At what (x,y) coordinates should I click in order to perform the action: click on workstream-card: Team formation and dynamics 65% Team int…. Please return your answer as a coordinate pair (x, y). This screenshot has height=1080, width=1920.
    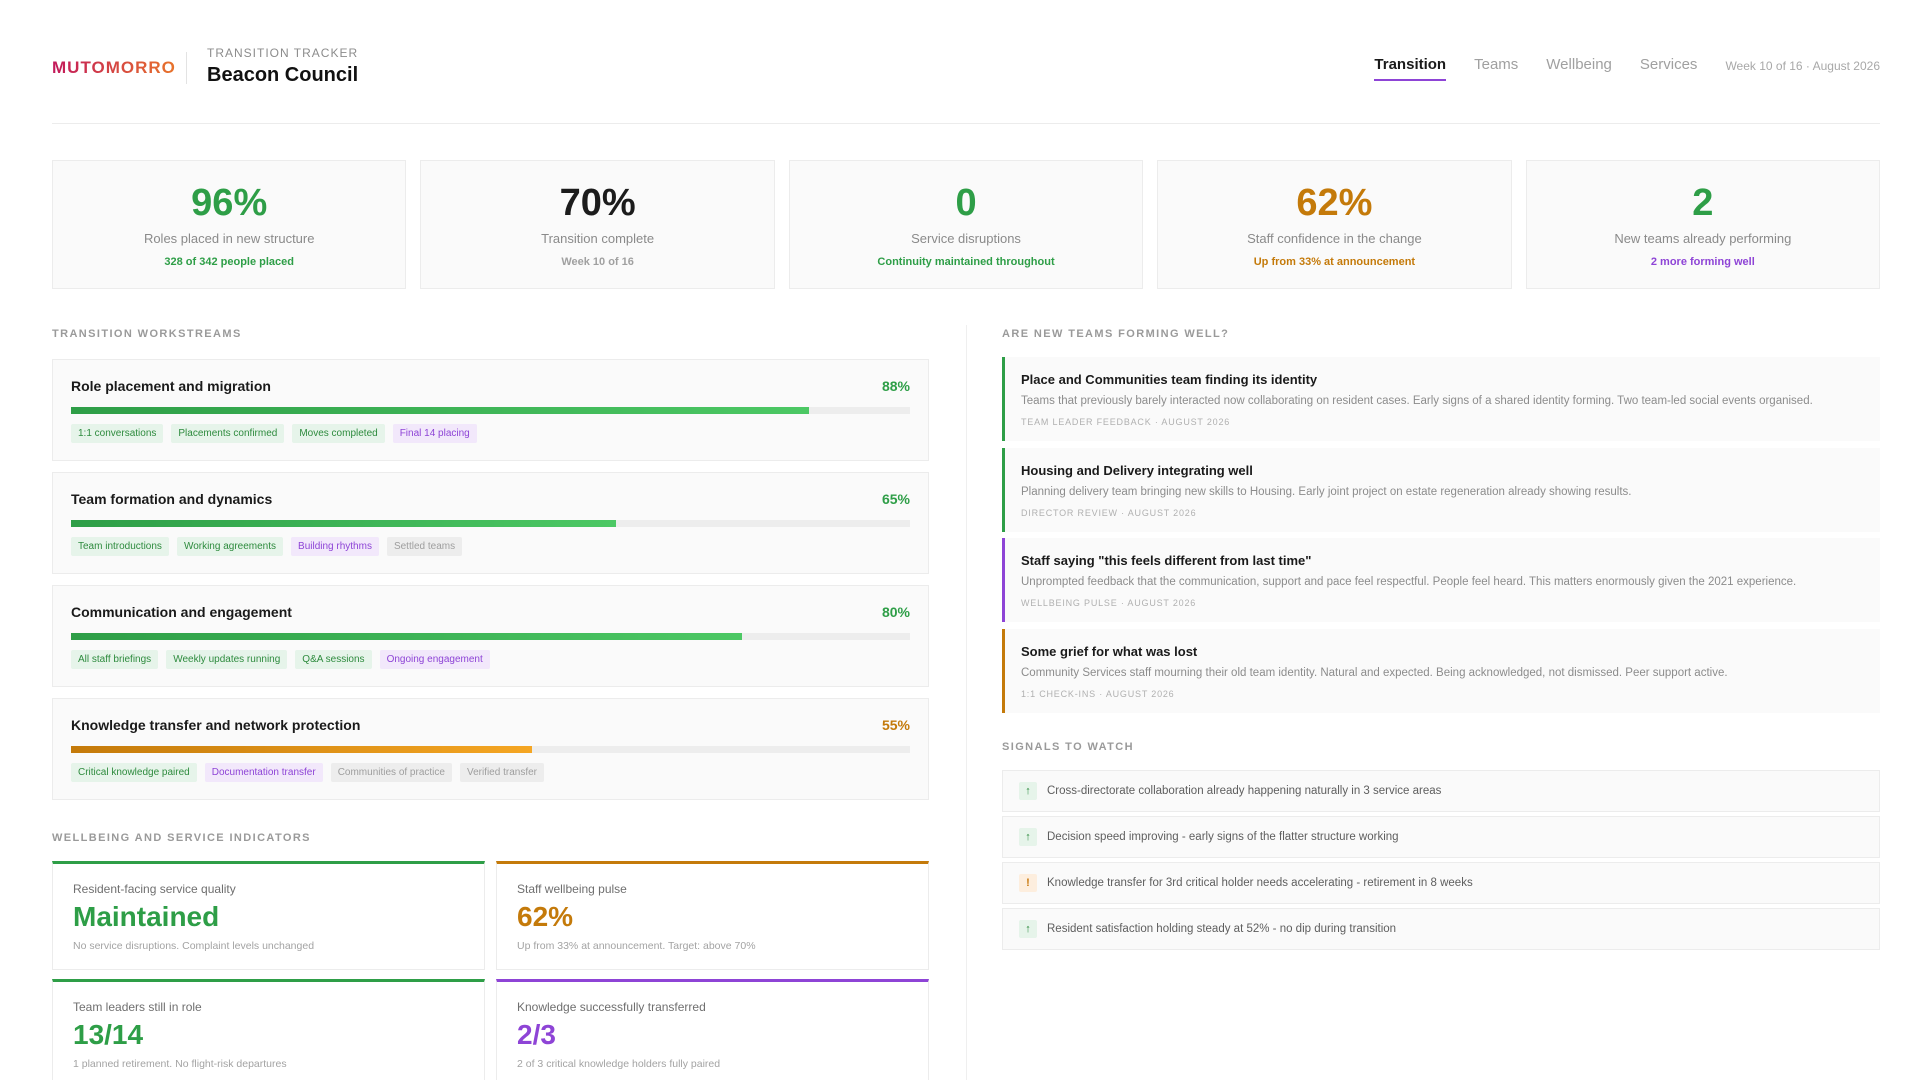
    Looking at the image, I should click on (490, 523).